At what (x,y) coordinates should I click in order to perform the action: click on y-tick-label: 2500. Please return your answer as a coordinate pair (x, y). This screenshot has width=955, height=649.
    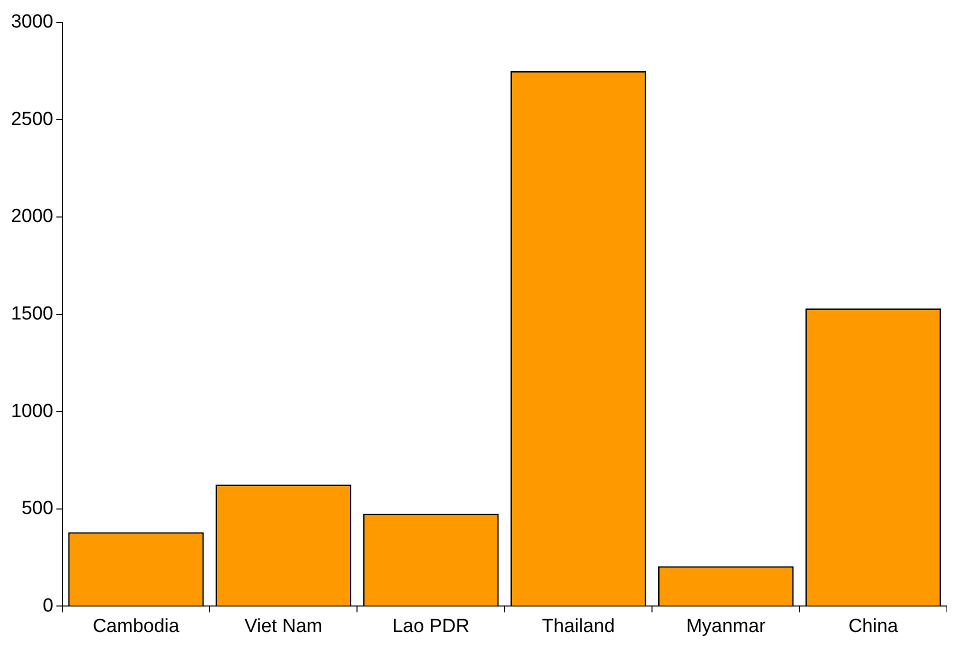
    Looking at the image, I should click on (32, 119).